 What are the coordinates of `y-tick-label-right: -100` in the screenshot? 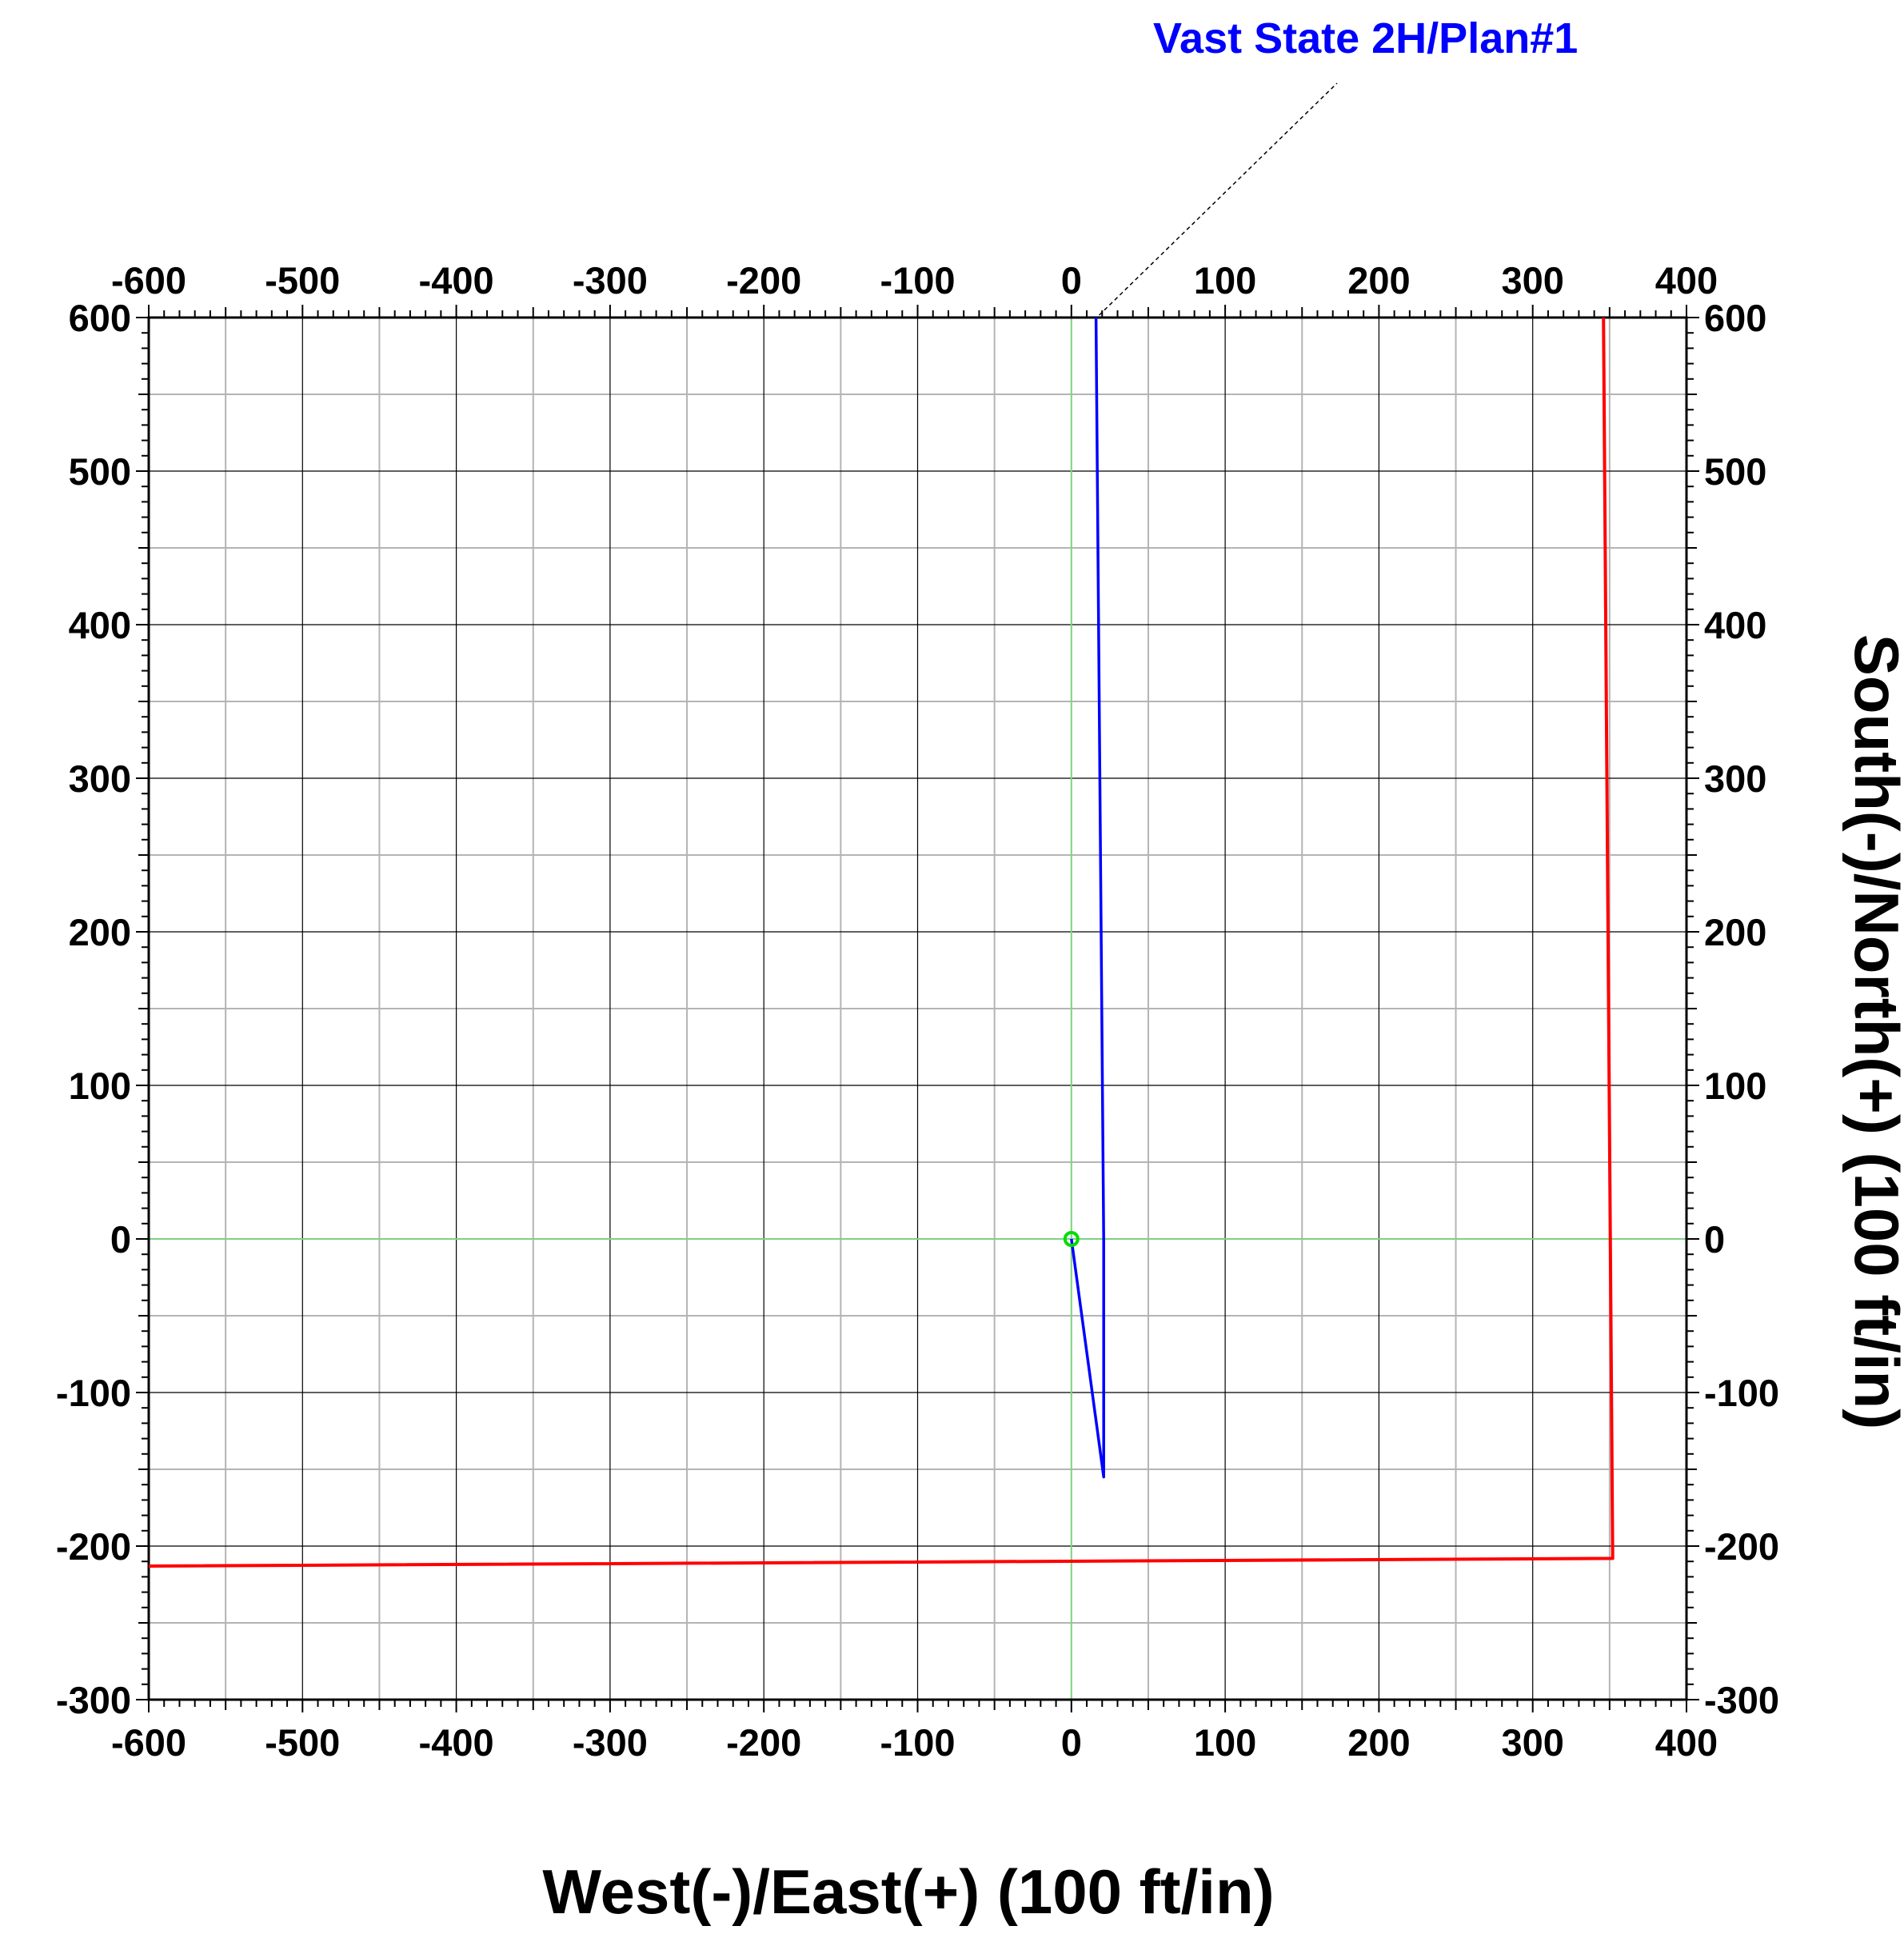 It's located at (1741, 1393).